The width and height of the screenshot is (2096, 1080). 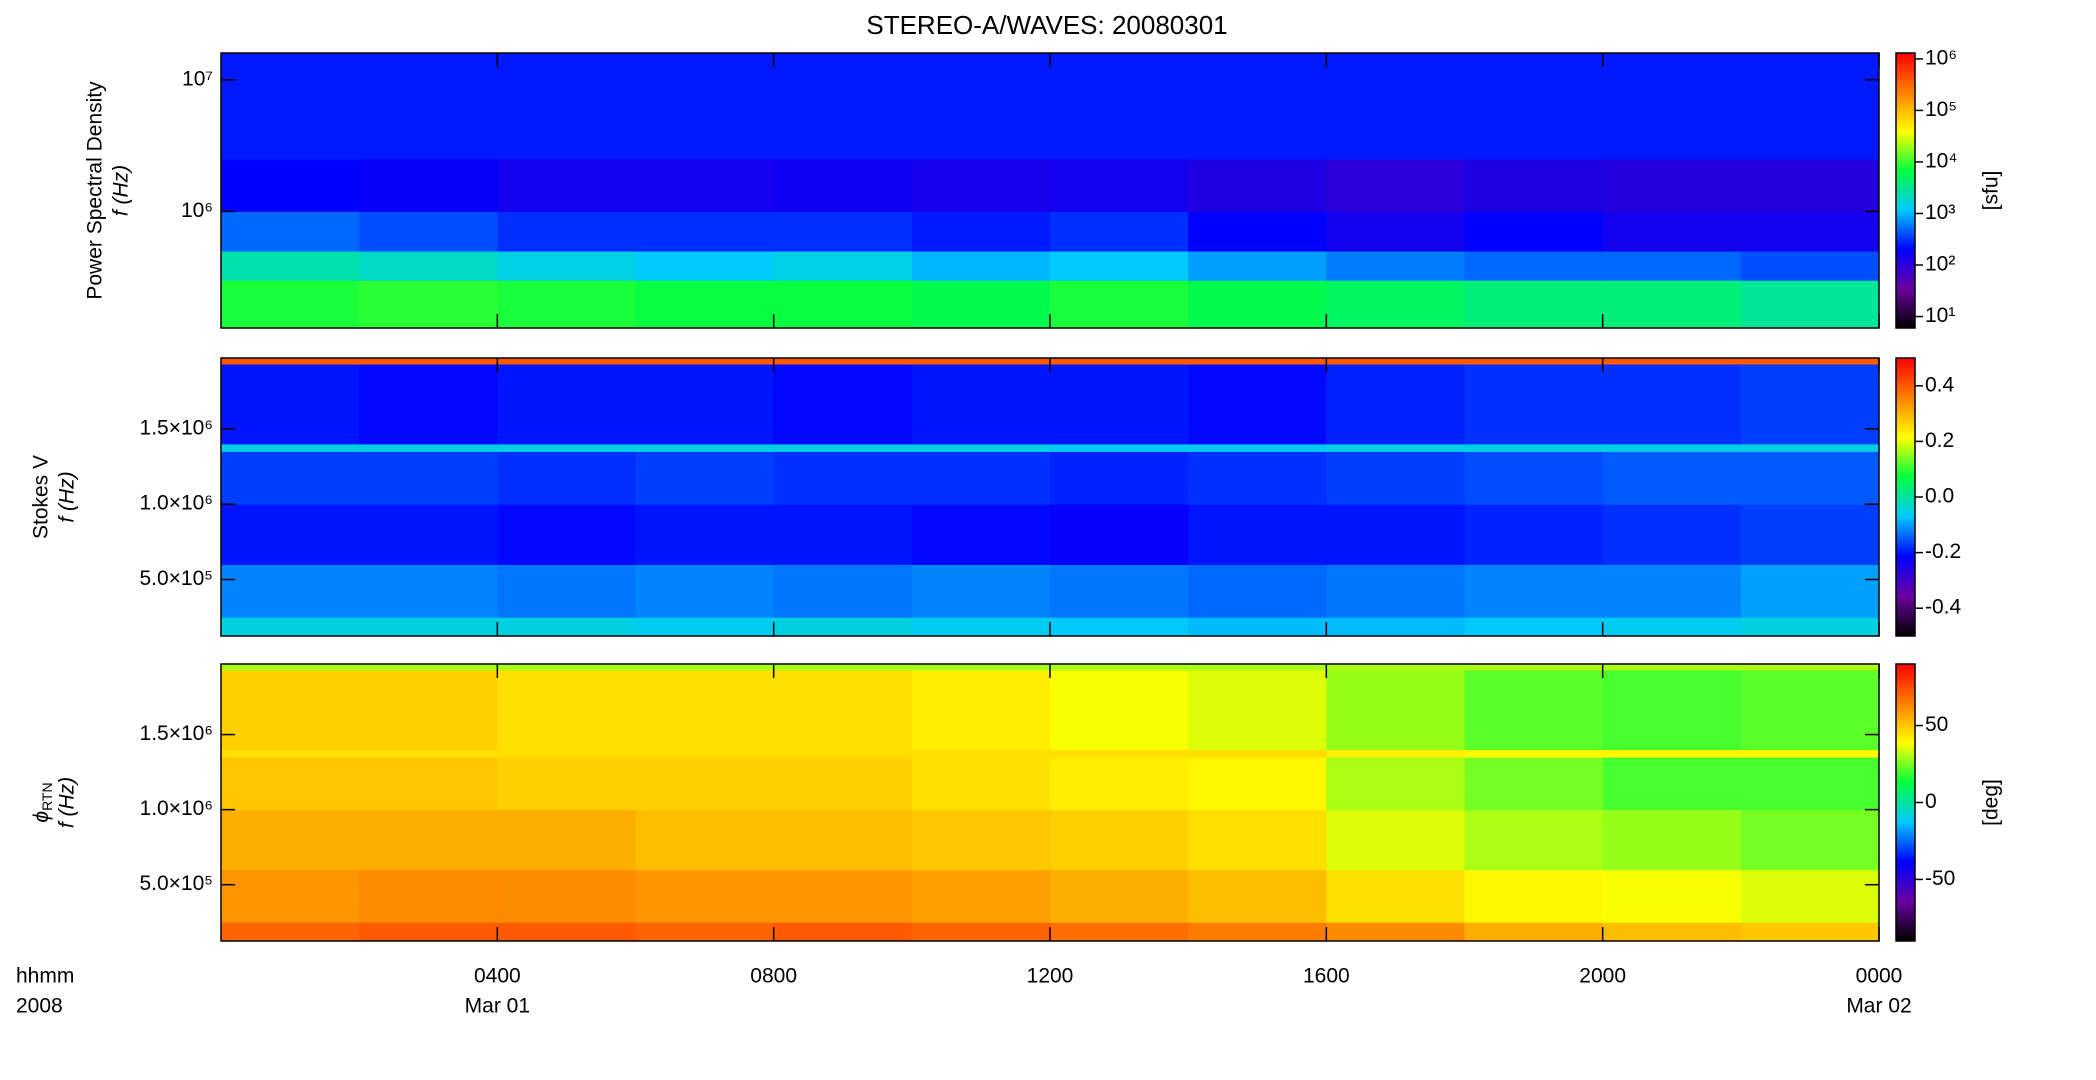 I want to click on colorbar, so click(x=1905, y=190).